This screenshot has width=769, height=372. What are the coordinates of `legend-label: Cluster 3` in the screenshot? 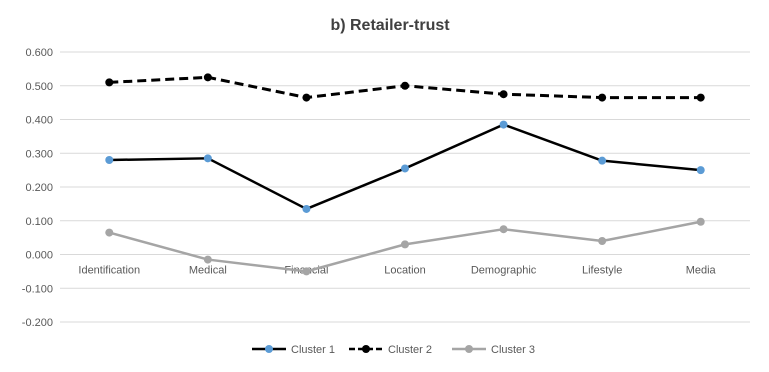 It's located at (513, 350).